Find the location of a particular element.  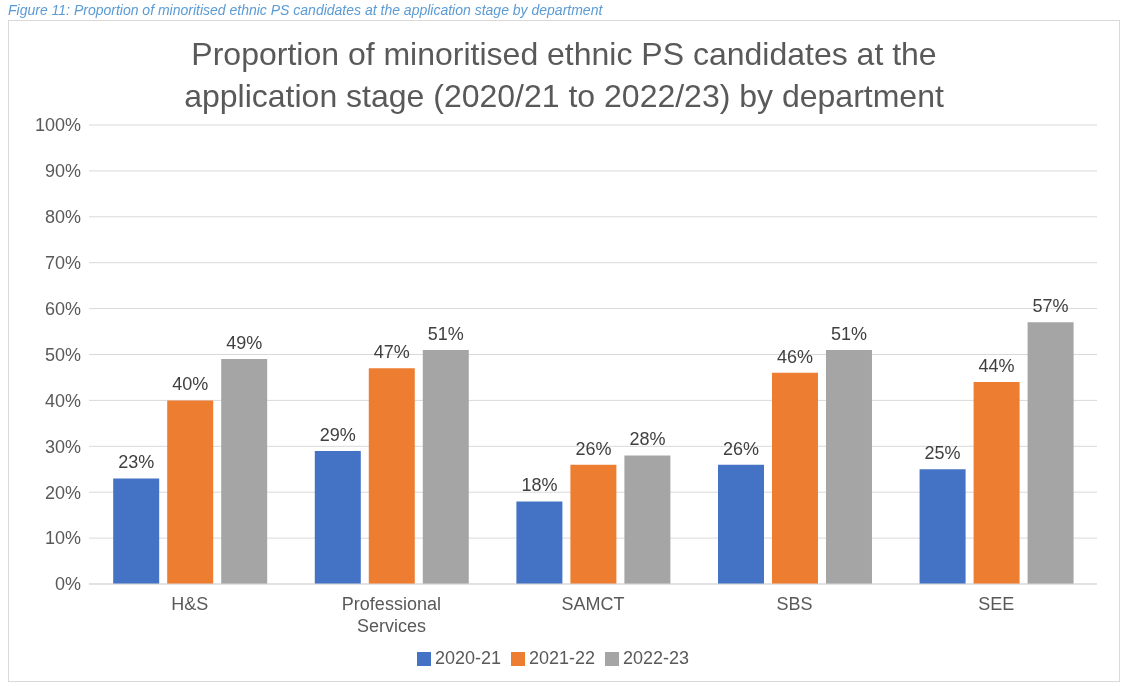

data-label: 23% is located at coordinates (136, 462).